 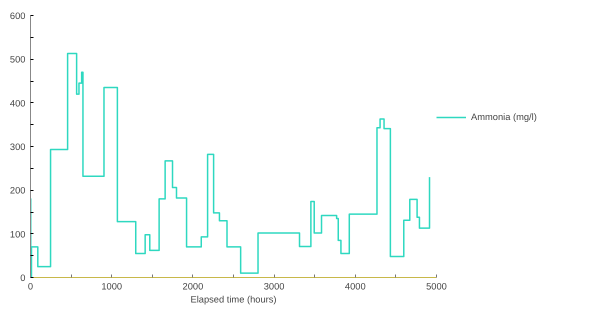 What do you see at coordinates (355, 287) in the screenshot?
I see `x-tick-label: 4000` at bounding box center [355, 287].